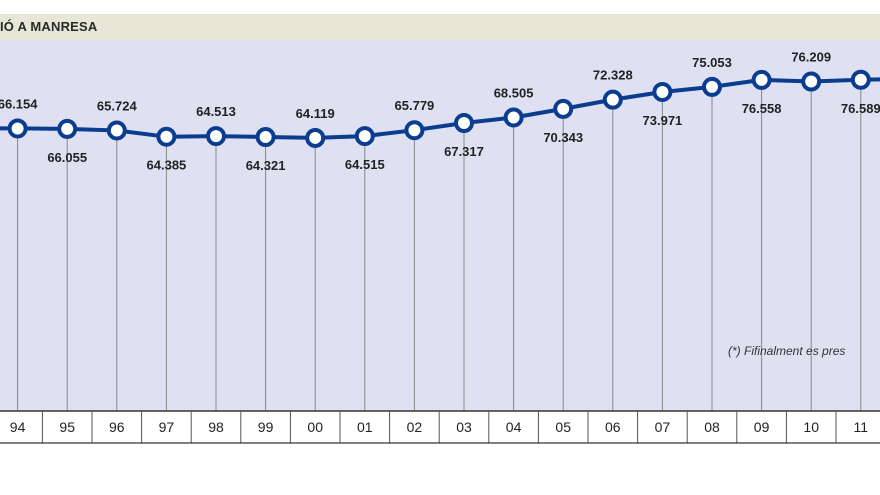  Describe the element at coordinates (712, 62) in the screenshot. I see `data-label: 75.053` at that location.